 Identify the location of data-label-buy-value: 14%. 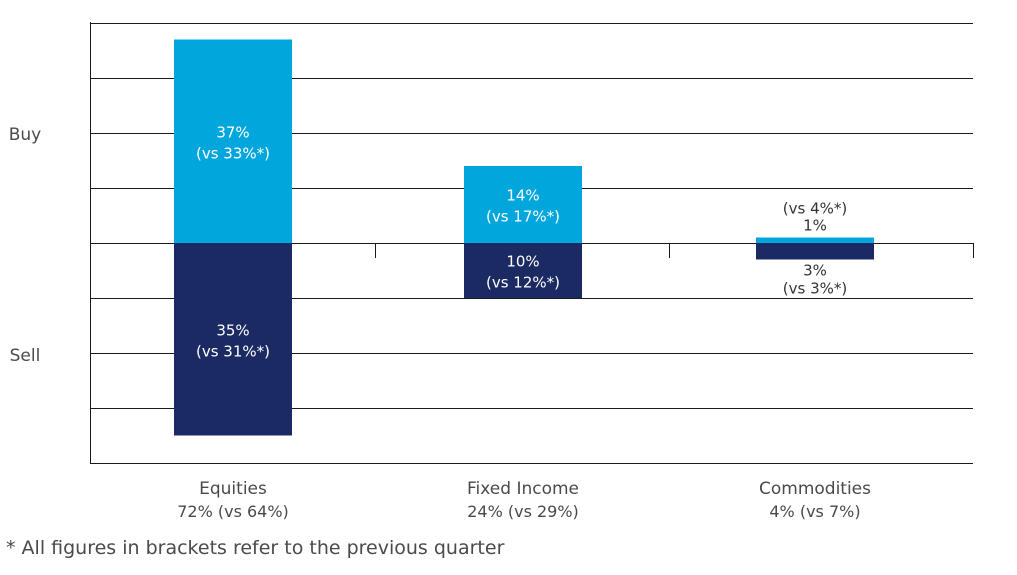
(522, 196).